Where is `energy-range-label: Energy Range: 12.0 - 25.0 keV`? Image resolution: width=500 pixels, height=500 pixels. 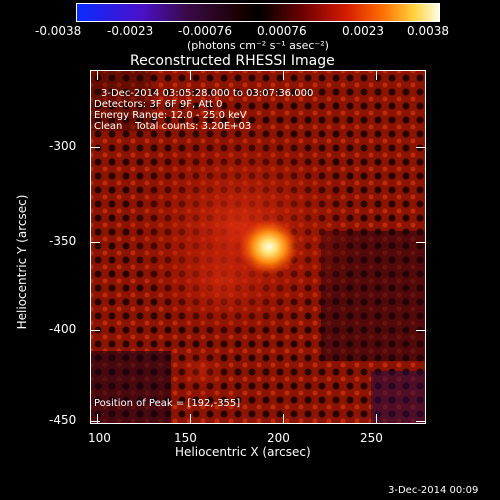 energy-range-label: Energy Range: 12.0 - 25.0 keV is located at coordinates (170, 115).